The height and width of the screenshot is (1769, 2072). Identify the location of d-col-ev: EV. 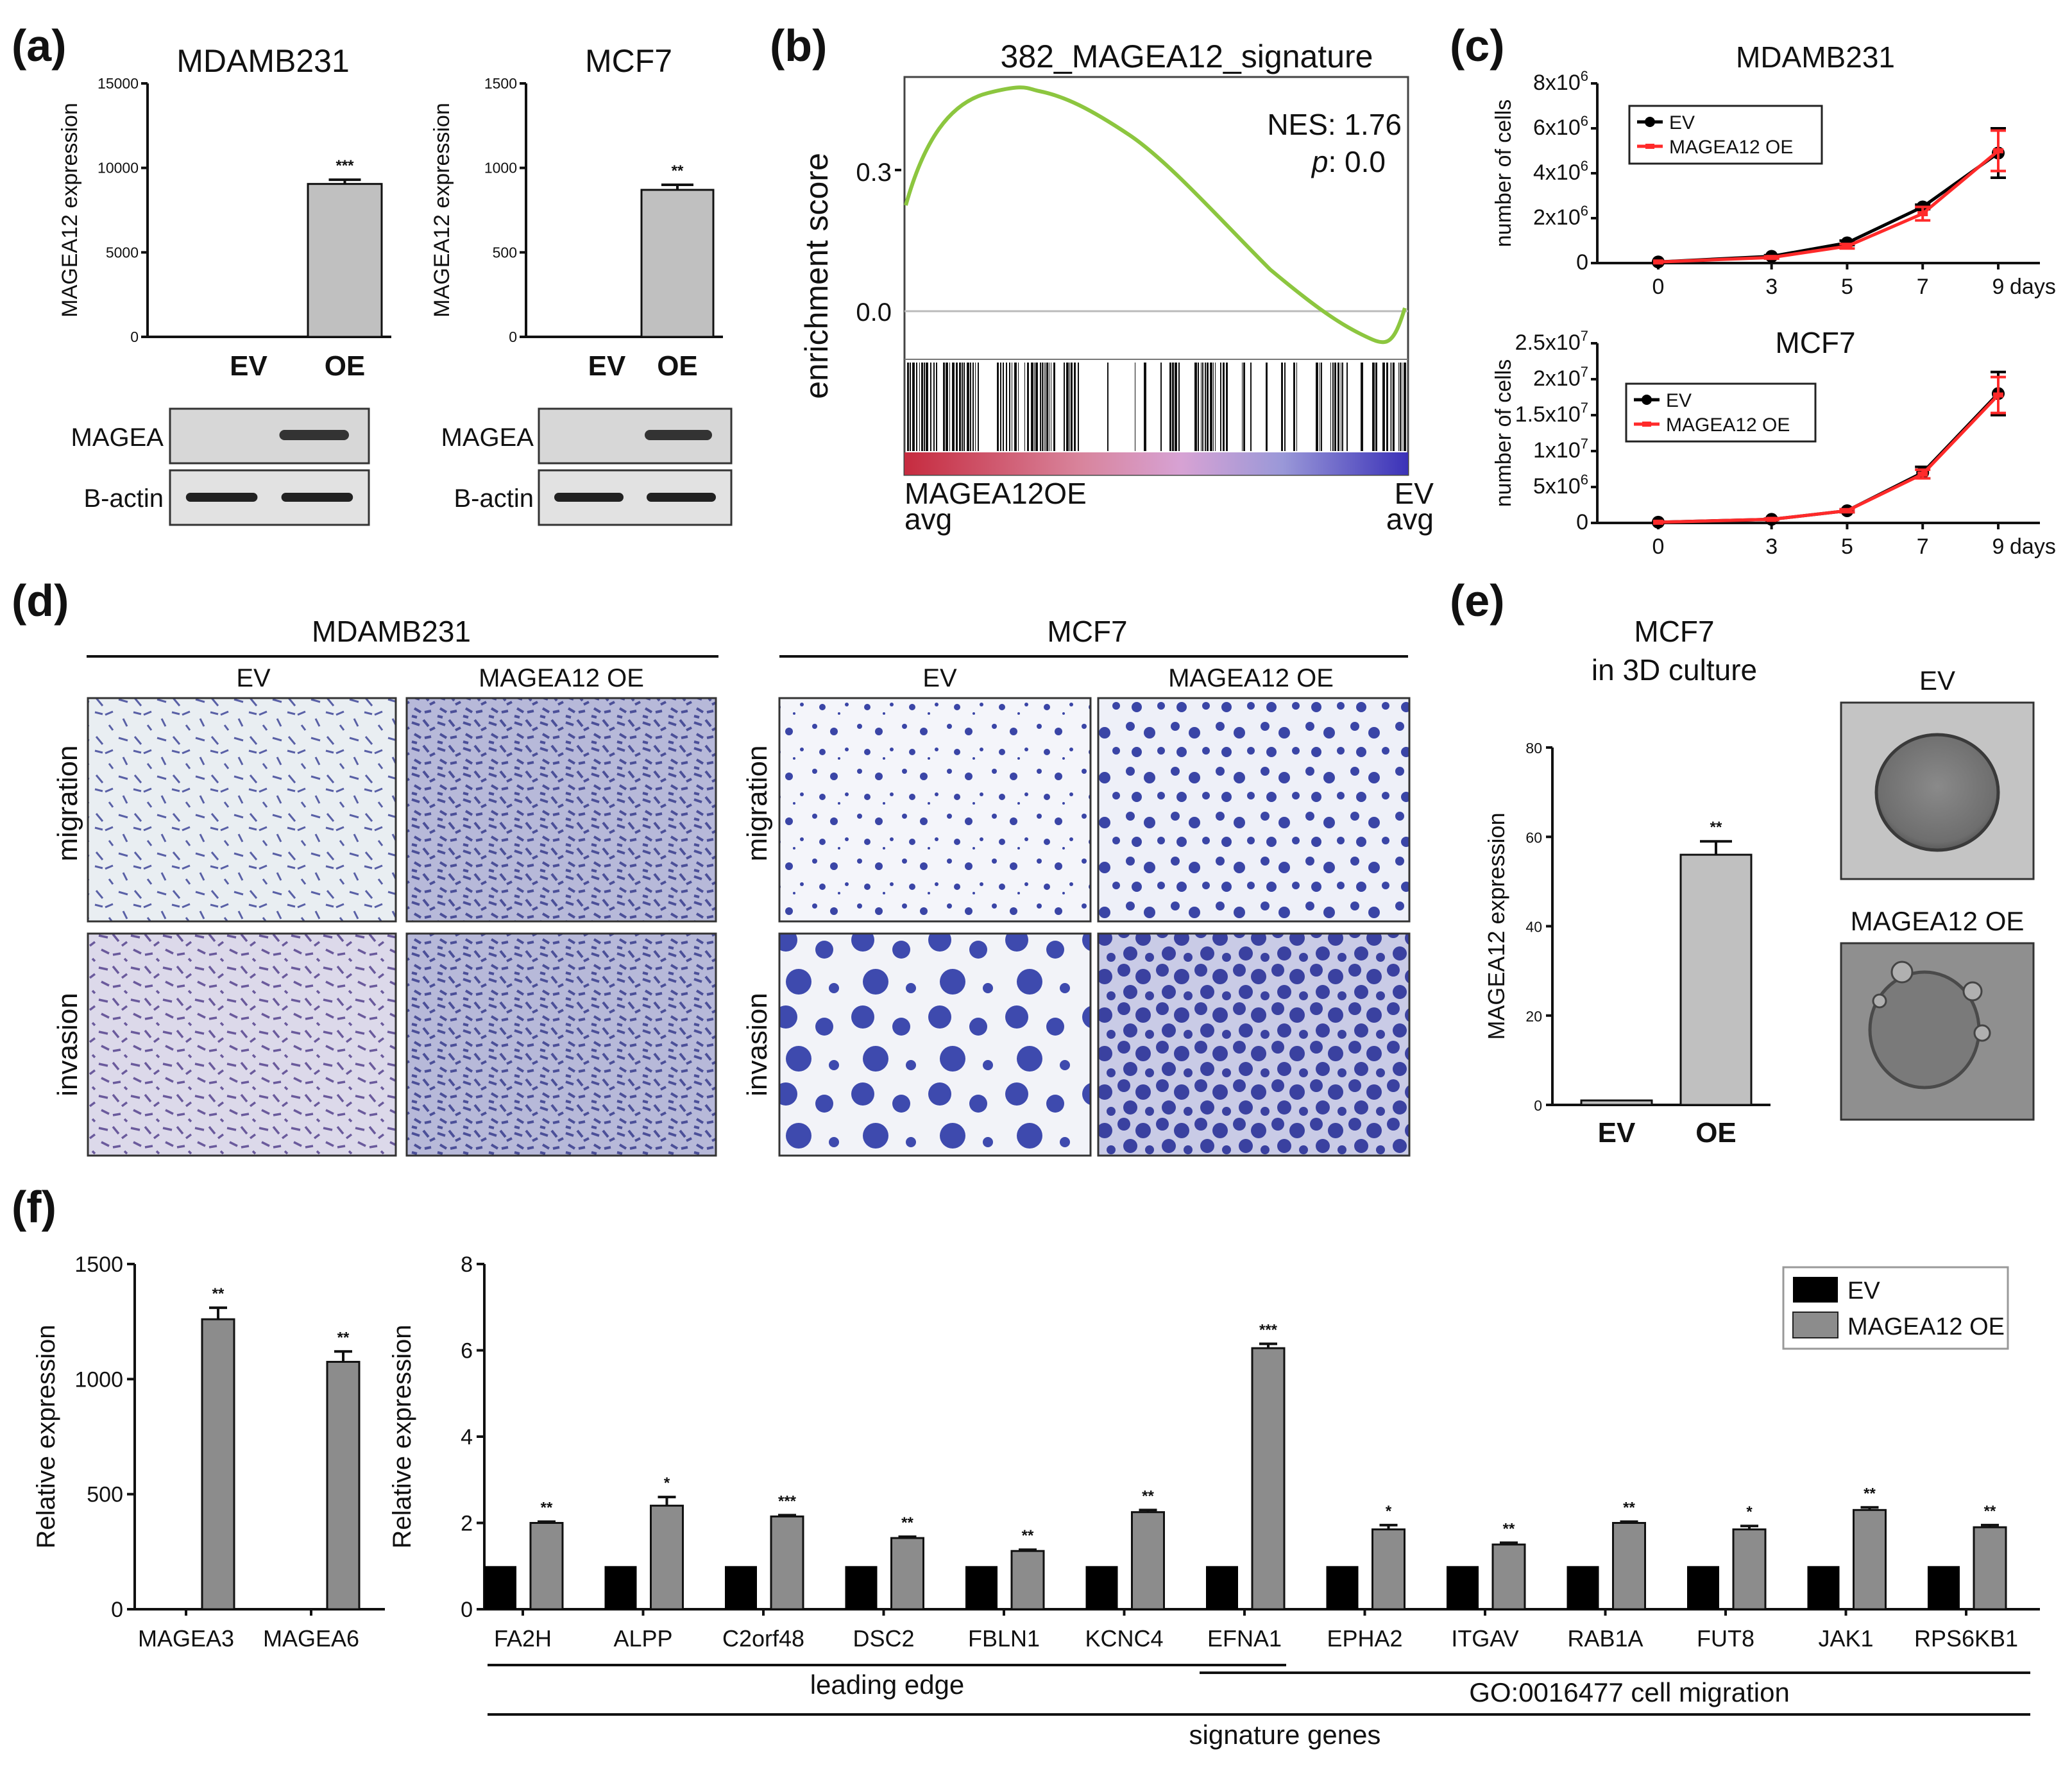
(253, 678).